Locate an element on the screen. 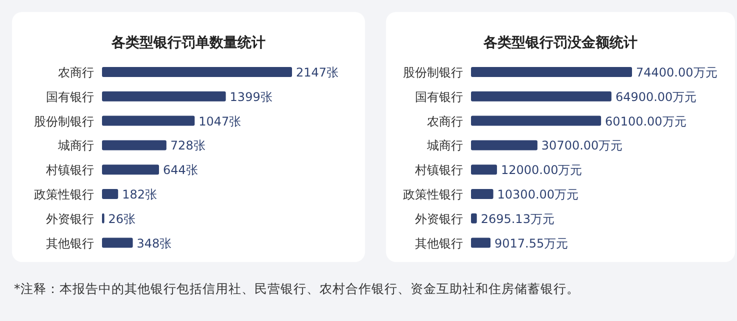 The width and height of the screenshot is (737, 321). data-label: 64900.00万元 is located at coordinates (656, 97).